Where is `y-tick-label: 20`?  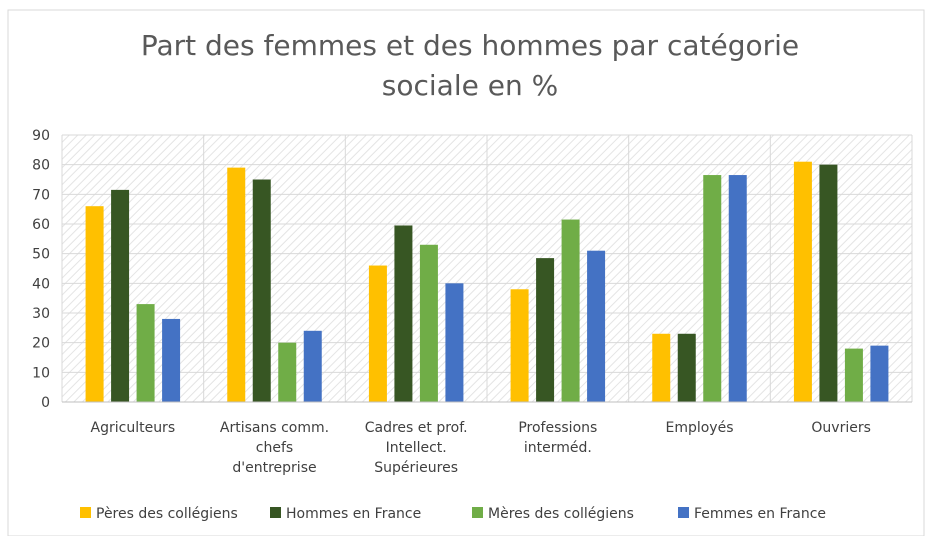 y-tick-label: 20 is located at coordinates (41, 344).